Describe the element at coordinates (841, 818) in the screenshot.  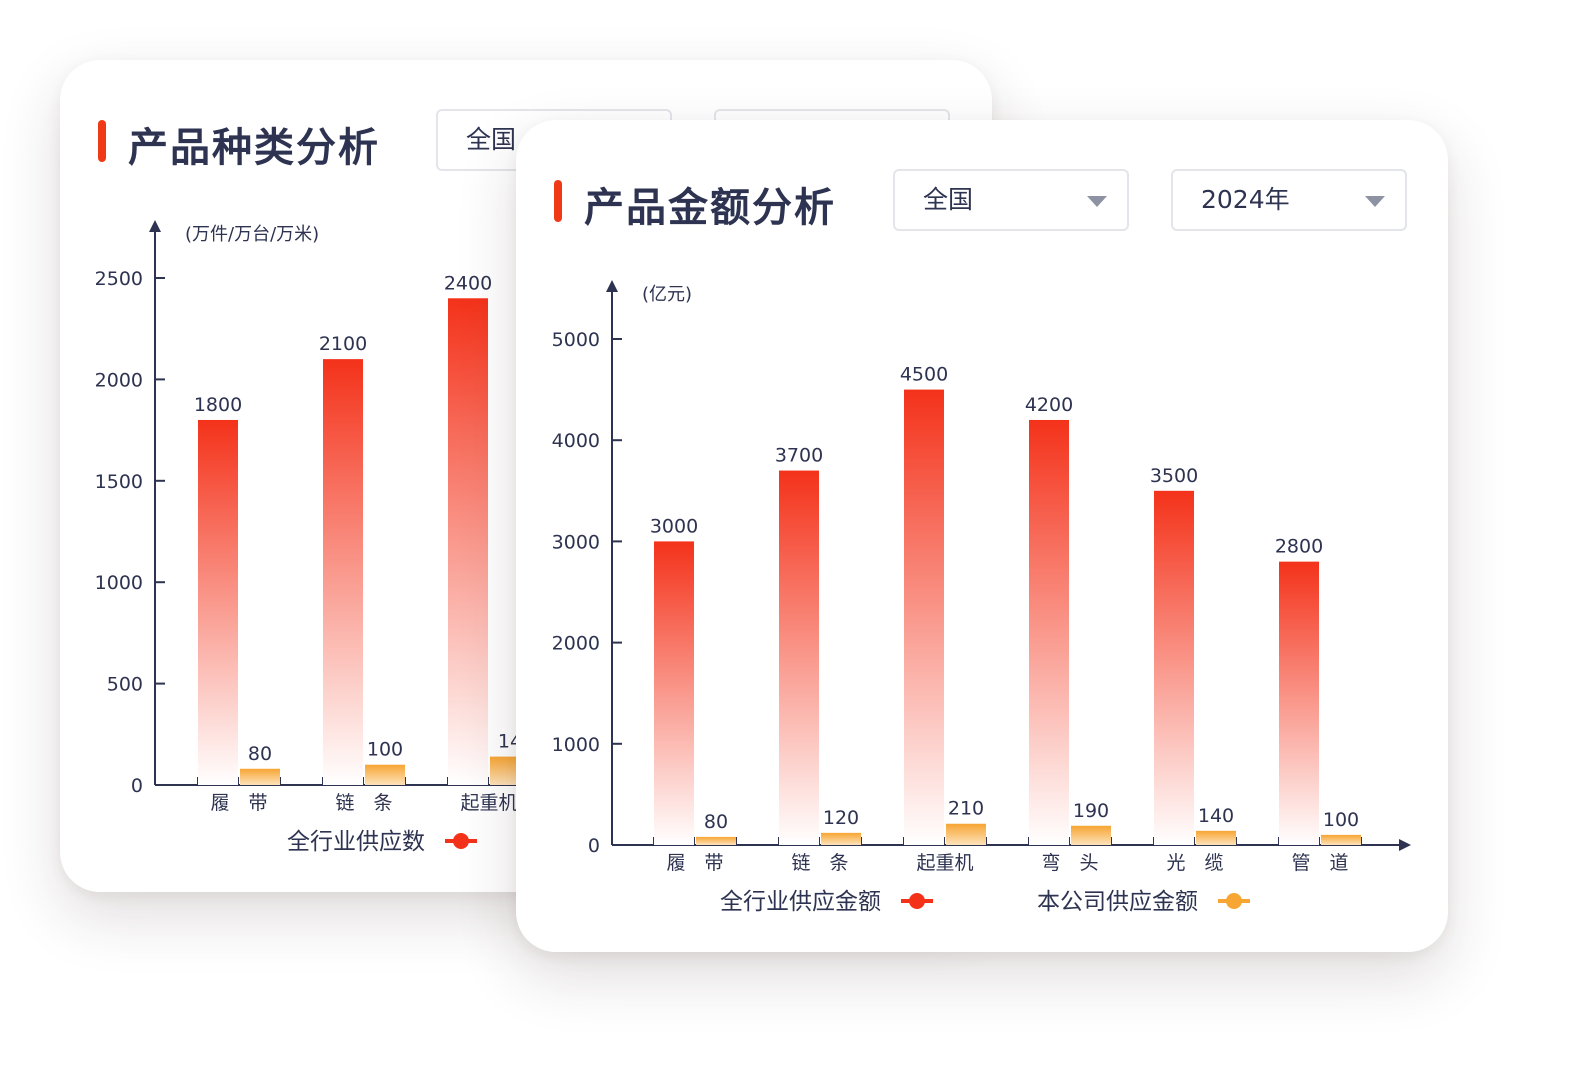
I see `bar-value-label: 120` at that location.